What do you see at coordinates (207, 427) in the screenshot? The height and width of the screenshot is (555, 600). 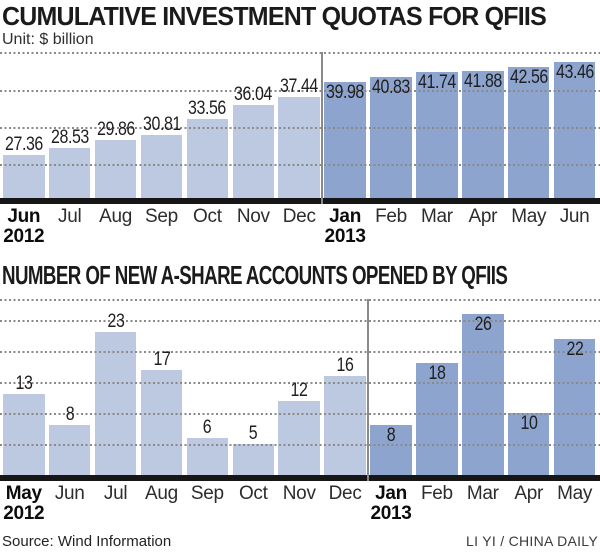 I see `bar-value-label: 6` at bounding box center [207, 427].